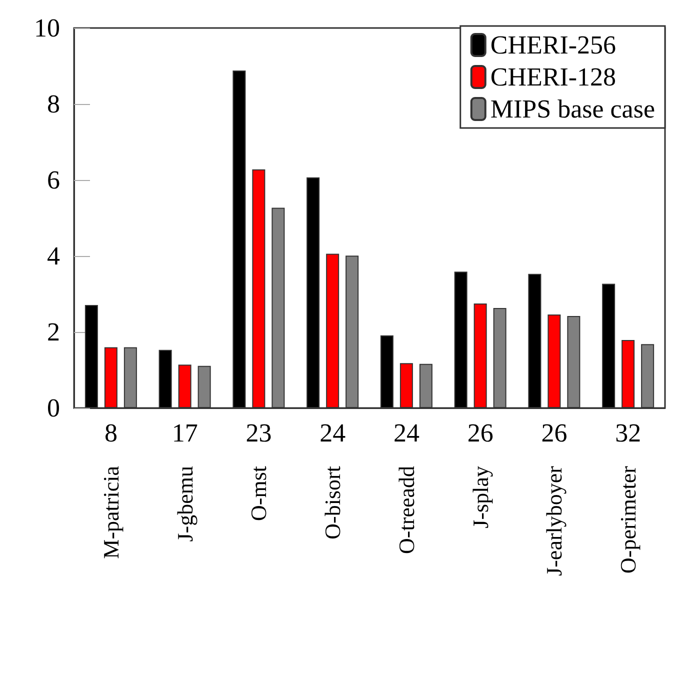  What do you see at coordinates (53, 180) in the screenshot?
I see `y-tick-label: 6` at bounding box center [53, 180].